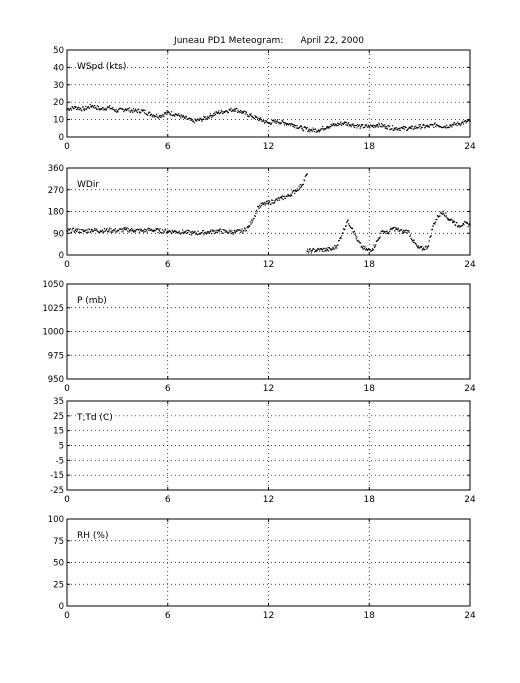  Describe the element at coordinates (57, 491) in the screenshot. I see `y-tick-label: -25` at that location.